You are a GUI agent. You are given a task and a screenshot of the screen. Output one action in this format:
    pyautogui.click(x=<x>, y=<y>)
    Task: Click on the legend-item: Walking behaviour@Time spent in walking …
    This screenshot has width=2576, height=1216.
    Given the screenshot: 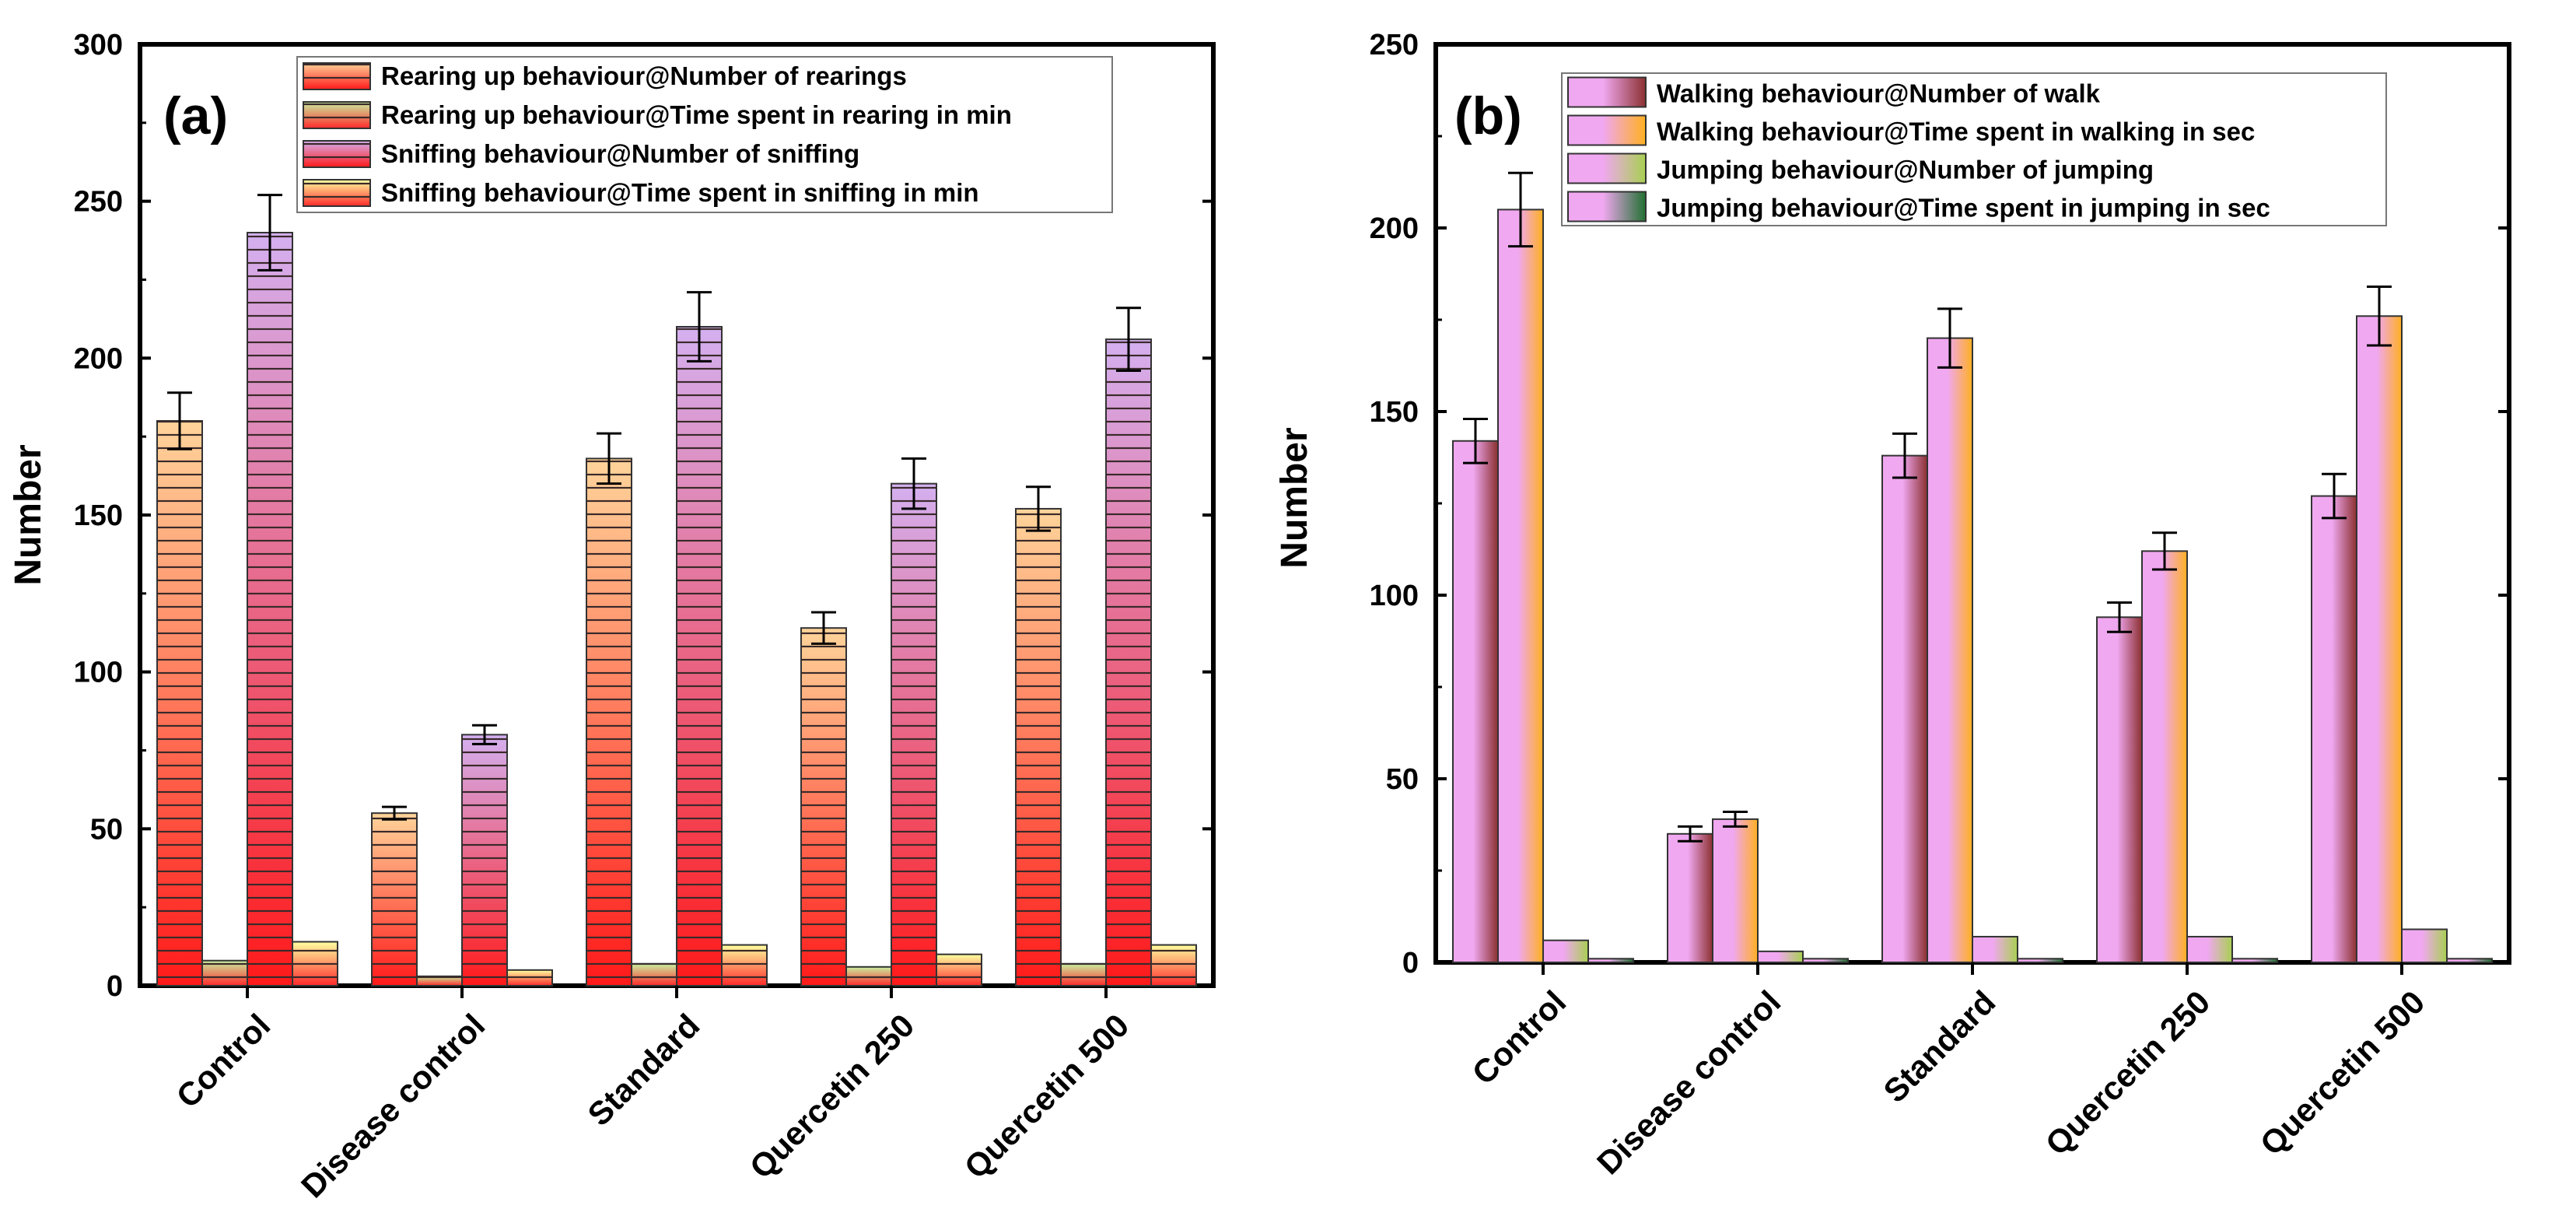 What is the action you would take?
    pyautogui.click(x=1911, y=130)
    